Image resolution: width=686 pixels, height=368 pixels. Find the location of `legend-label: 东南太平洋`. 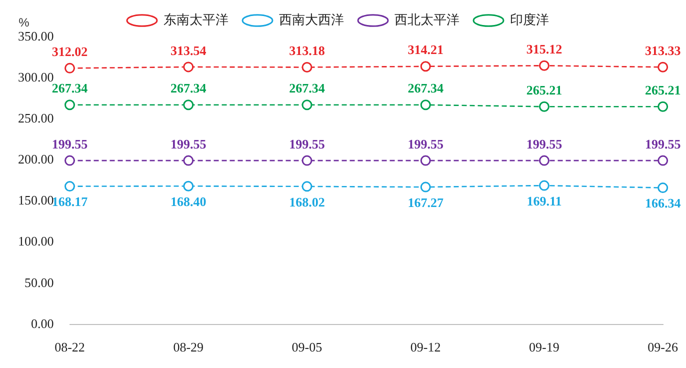

legend-label: 东南太平洋 is located at coordinates (196, 20).